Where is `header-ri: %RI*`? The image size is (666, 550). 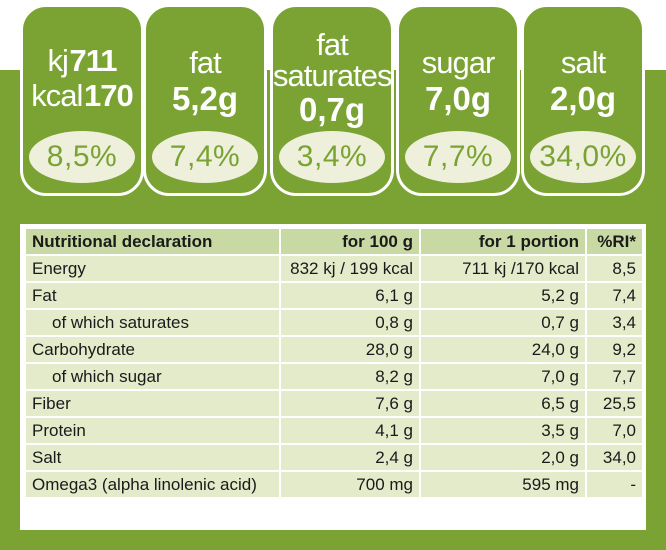 header-ri: %RI* is located at coordinates (614, 241).